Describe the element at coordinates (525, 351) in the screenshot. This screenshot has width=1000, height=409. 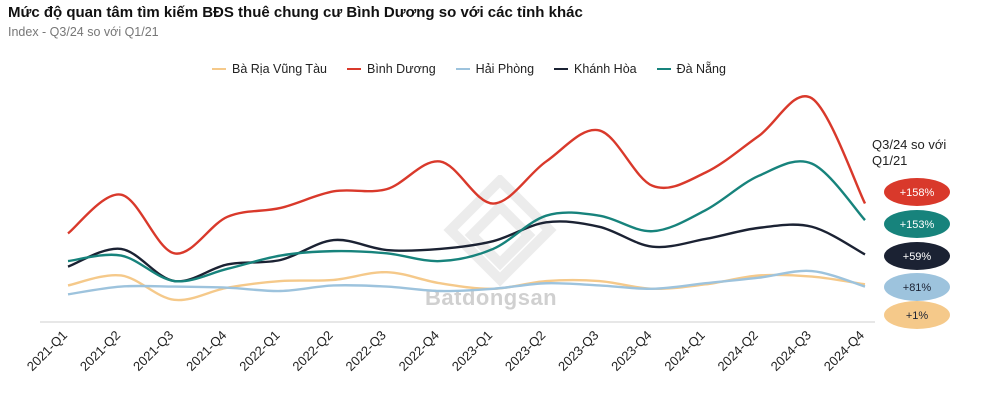
I see `x-tick-label: 2023-Q2` at that location.